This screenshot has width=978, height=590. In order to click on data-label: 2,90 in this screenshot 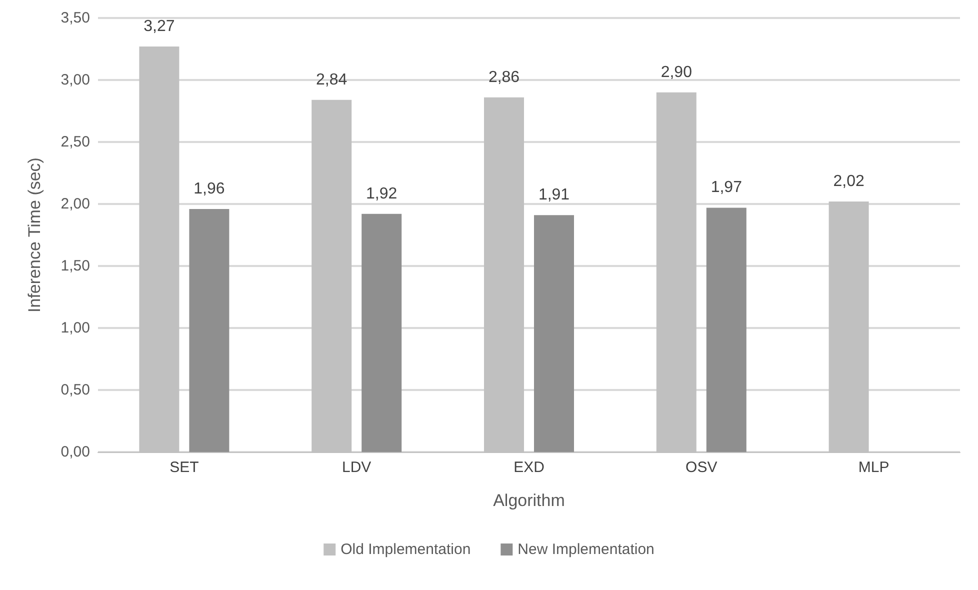, I will do `click(676, 72)`.